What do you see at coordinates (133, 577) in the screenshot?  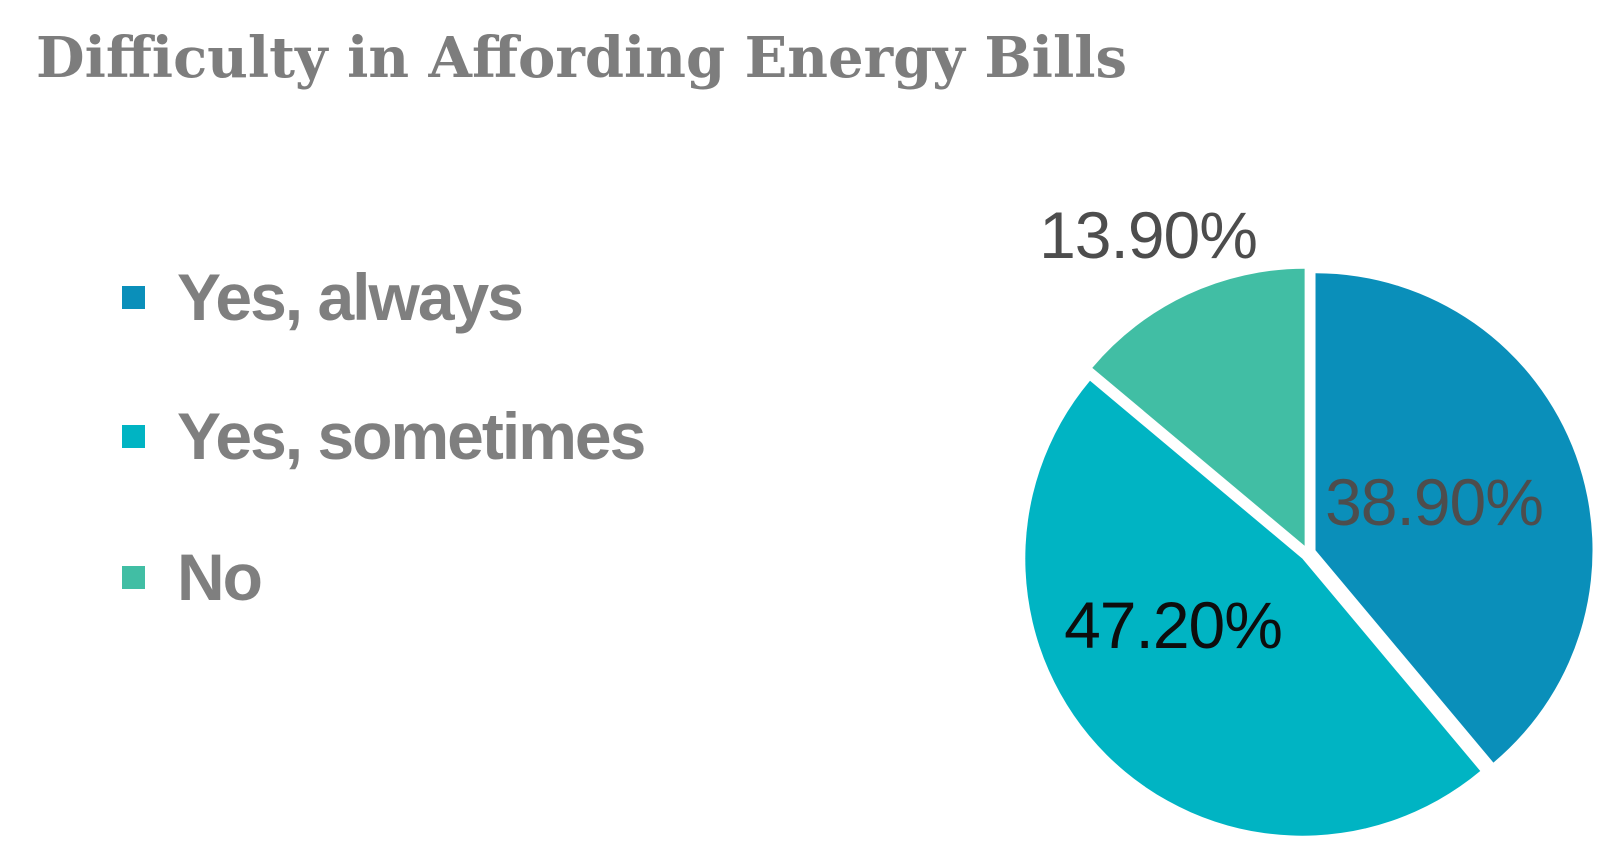 I see `legend-marker-no-icon` at bounding box center [133, 577].